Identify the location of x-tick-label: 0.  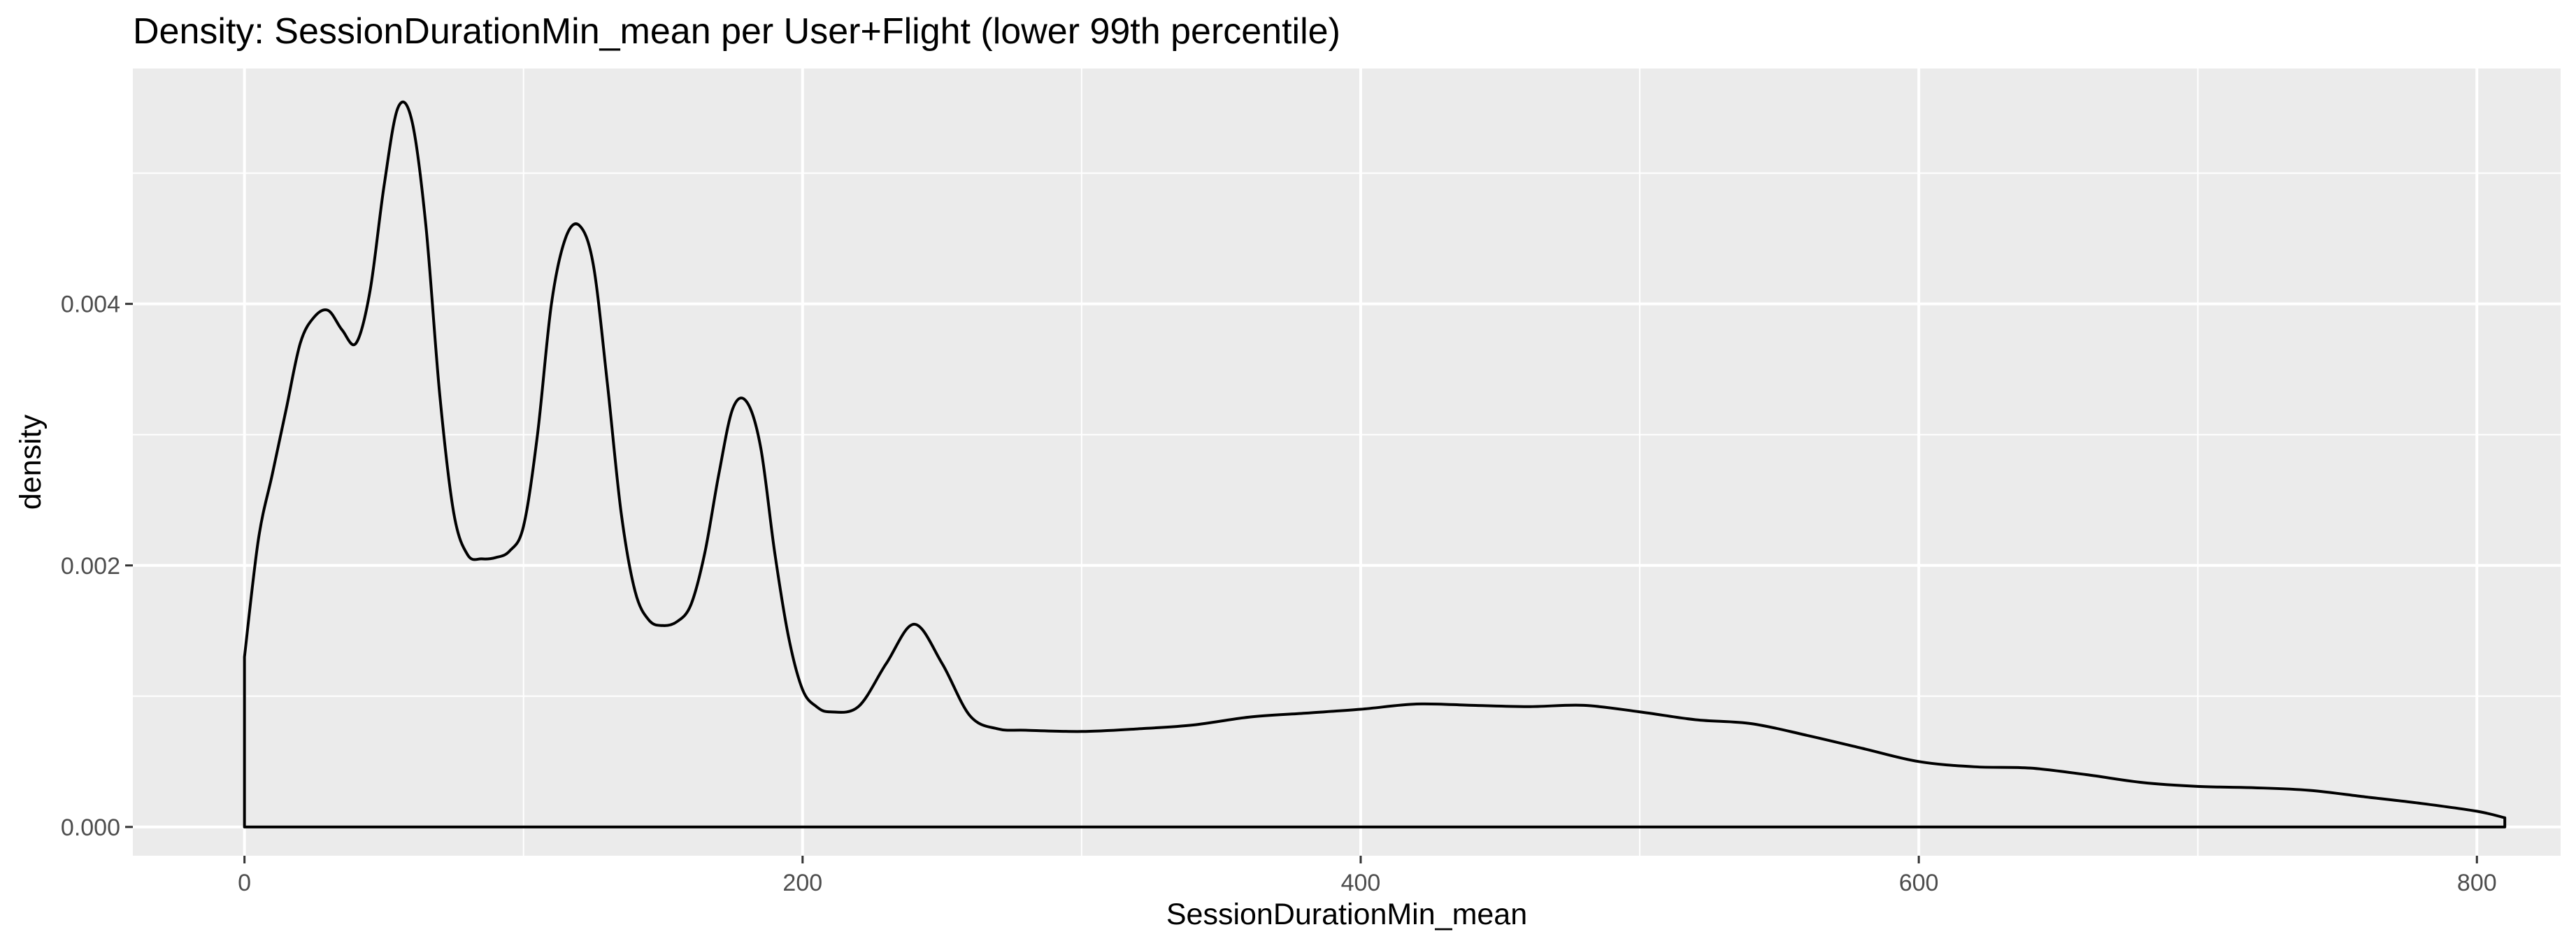
(244, 883).